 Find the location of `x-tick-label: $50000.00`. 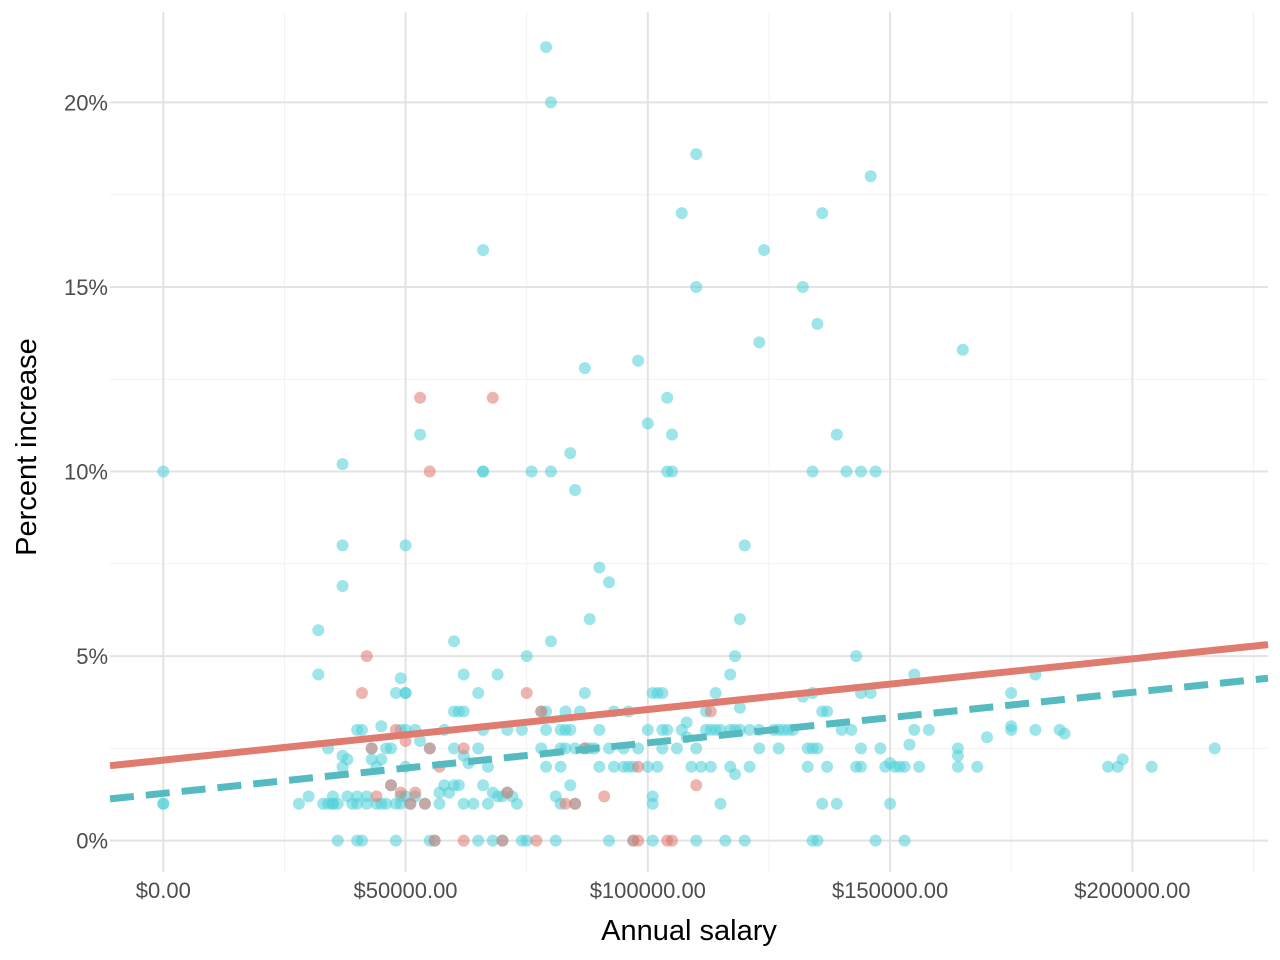

x-tick-label: $50000.00 is located at coordinates (406, 890).